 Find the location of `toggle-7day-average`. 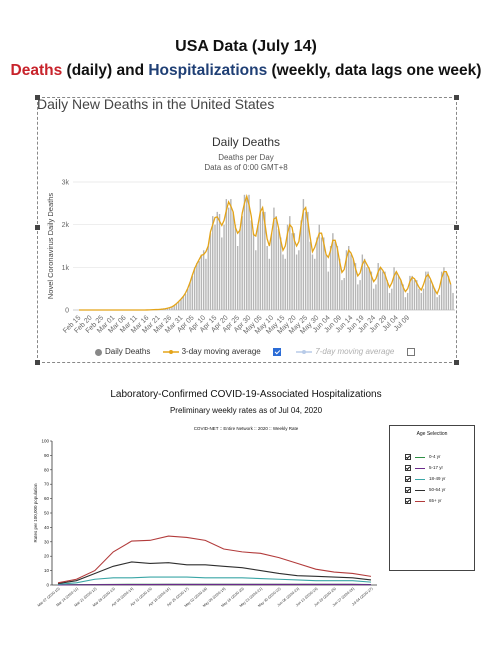

toggle-7day-average is located at coordinates (412, 352).